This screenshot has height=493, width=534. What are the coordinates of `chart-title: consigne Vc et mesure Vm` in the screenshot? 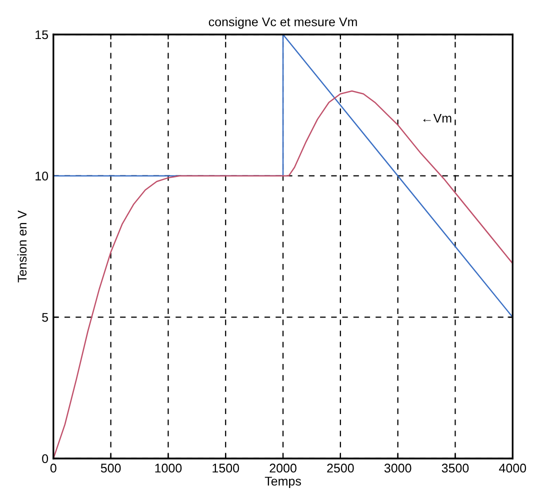 It's located at (282, 23).